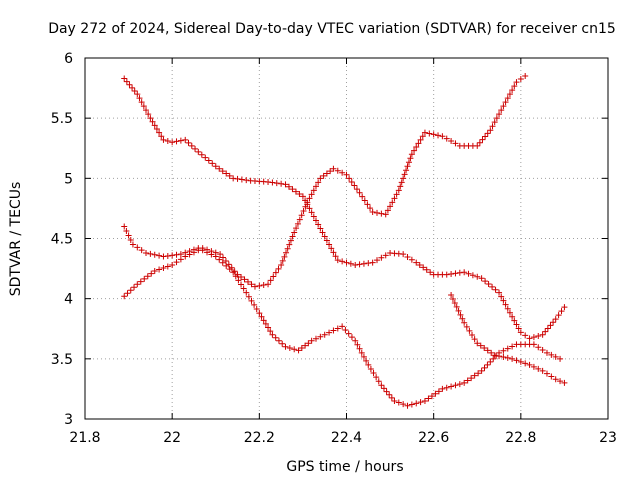  What do you see at coordinates (62, 119) in the screenshot?
I see `y-tick-label: 5.5` at bounding box center [62, 119].